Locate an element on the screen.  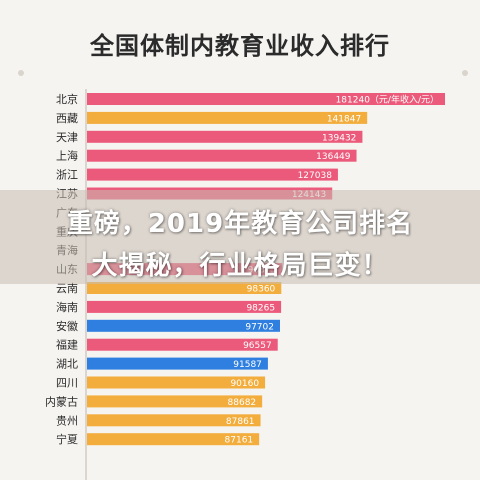
category-label: 四川 is located at coordinates (67, 383).